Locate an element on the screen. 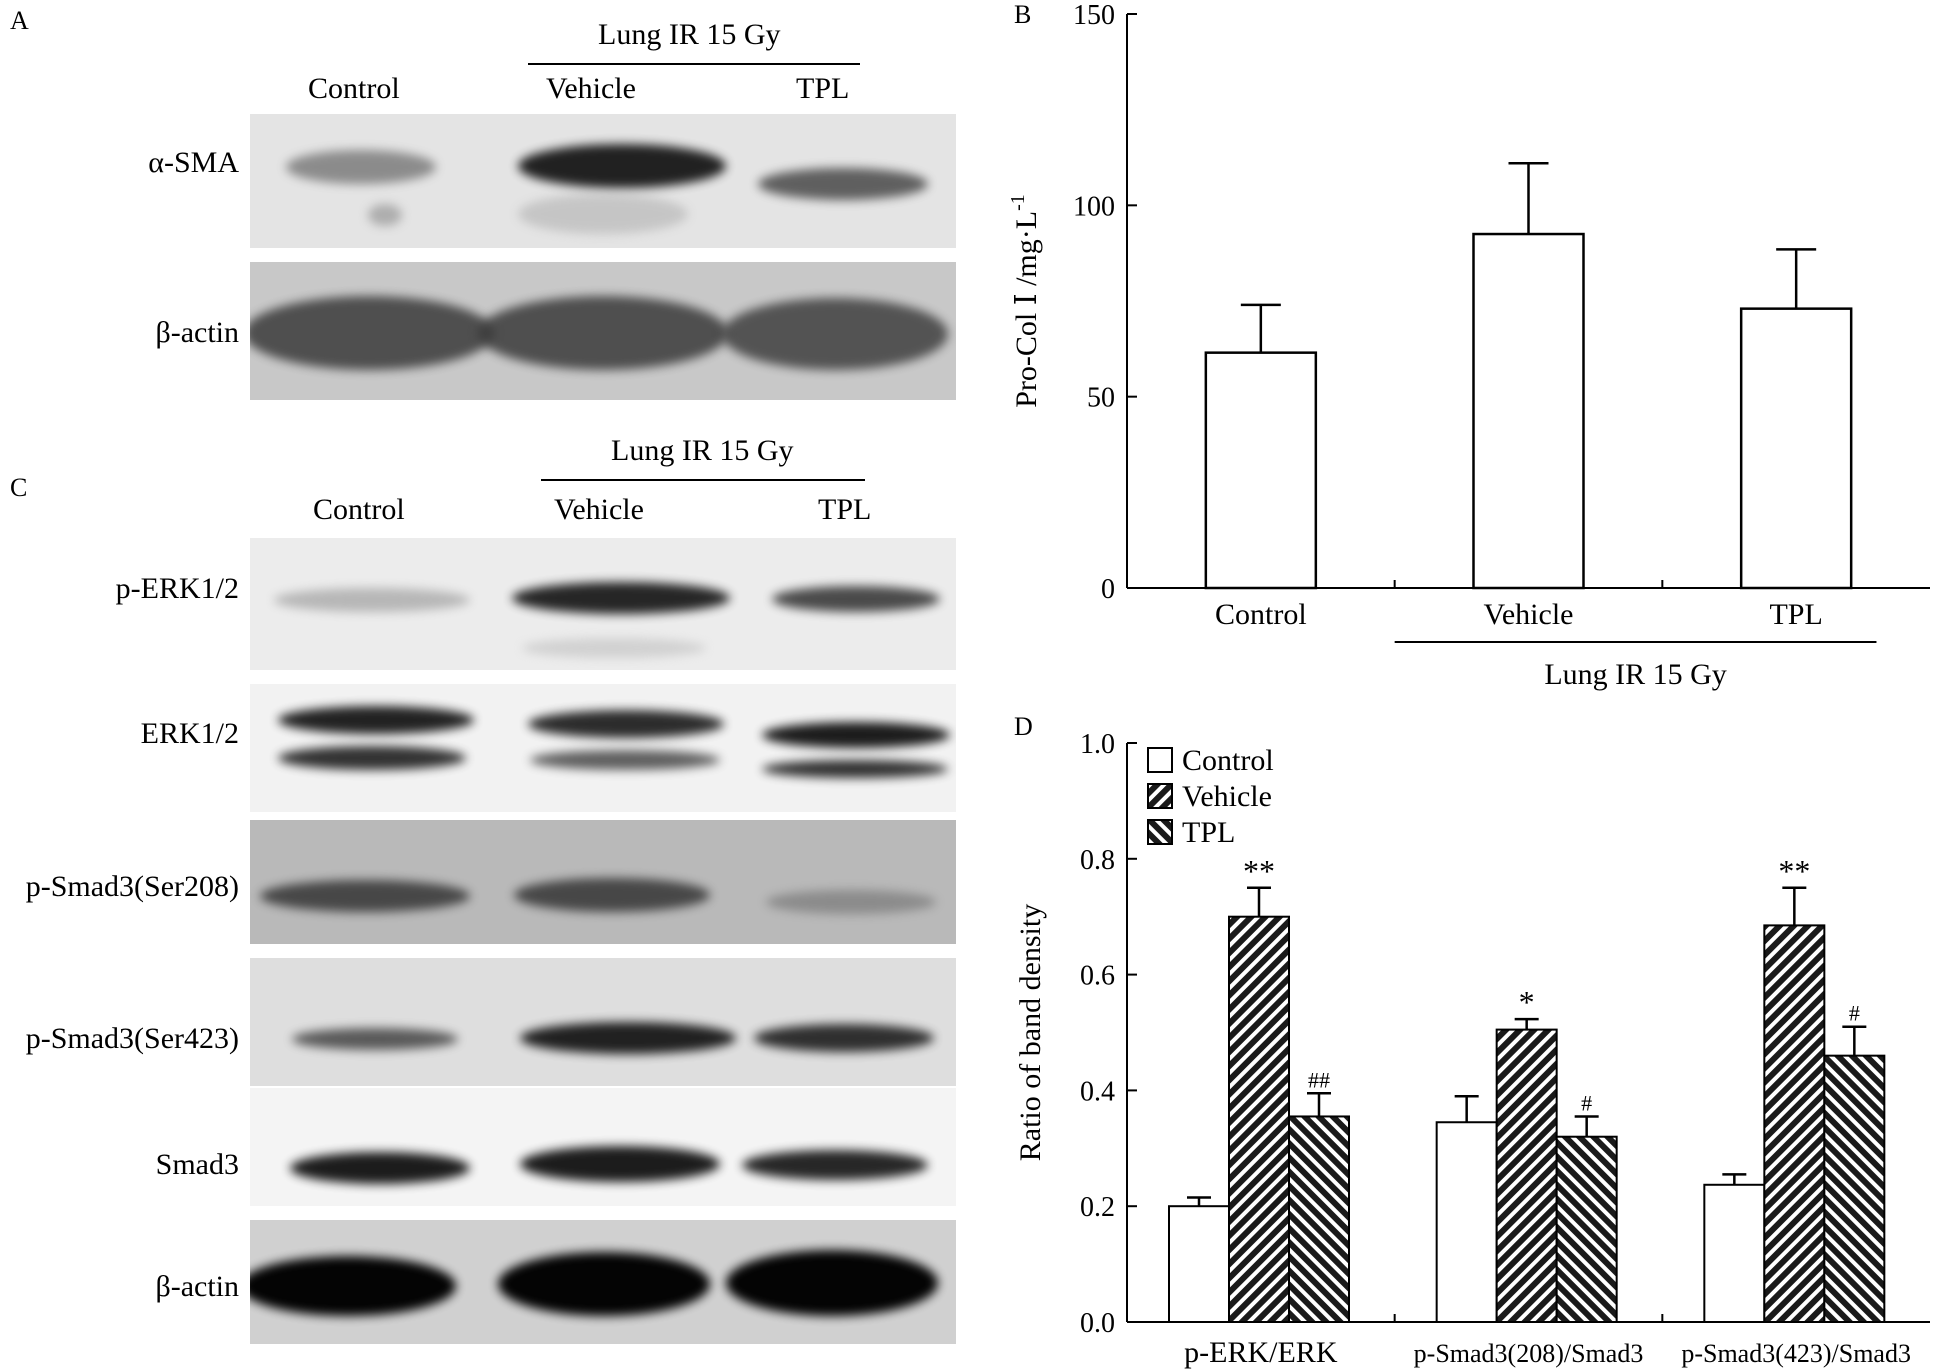 The image size is (1943, 1371). y-tick-label: 0.0 is located at coordinates (1097, 1323).